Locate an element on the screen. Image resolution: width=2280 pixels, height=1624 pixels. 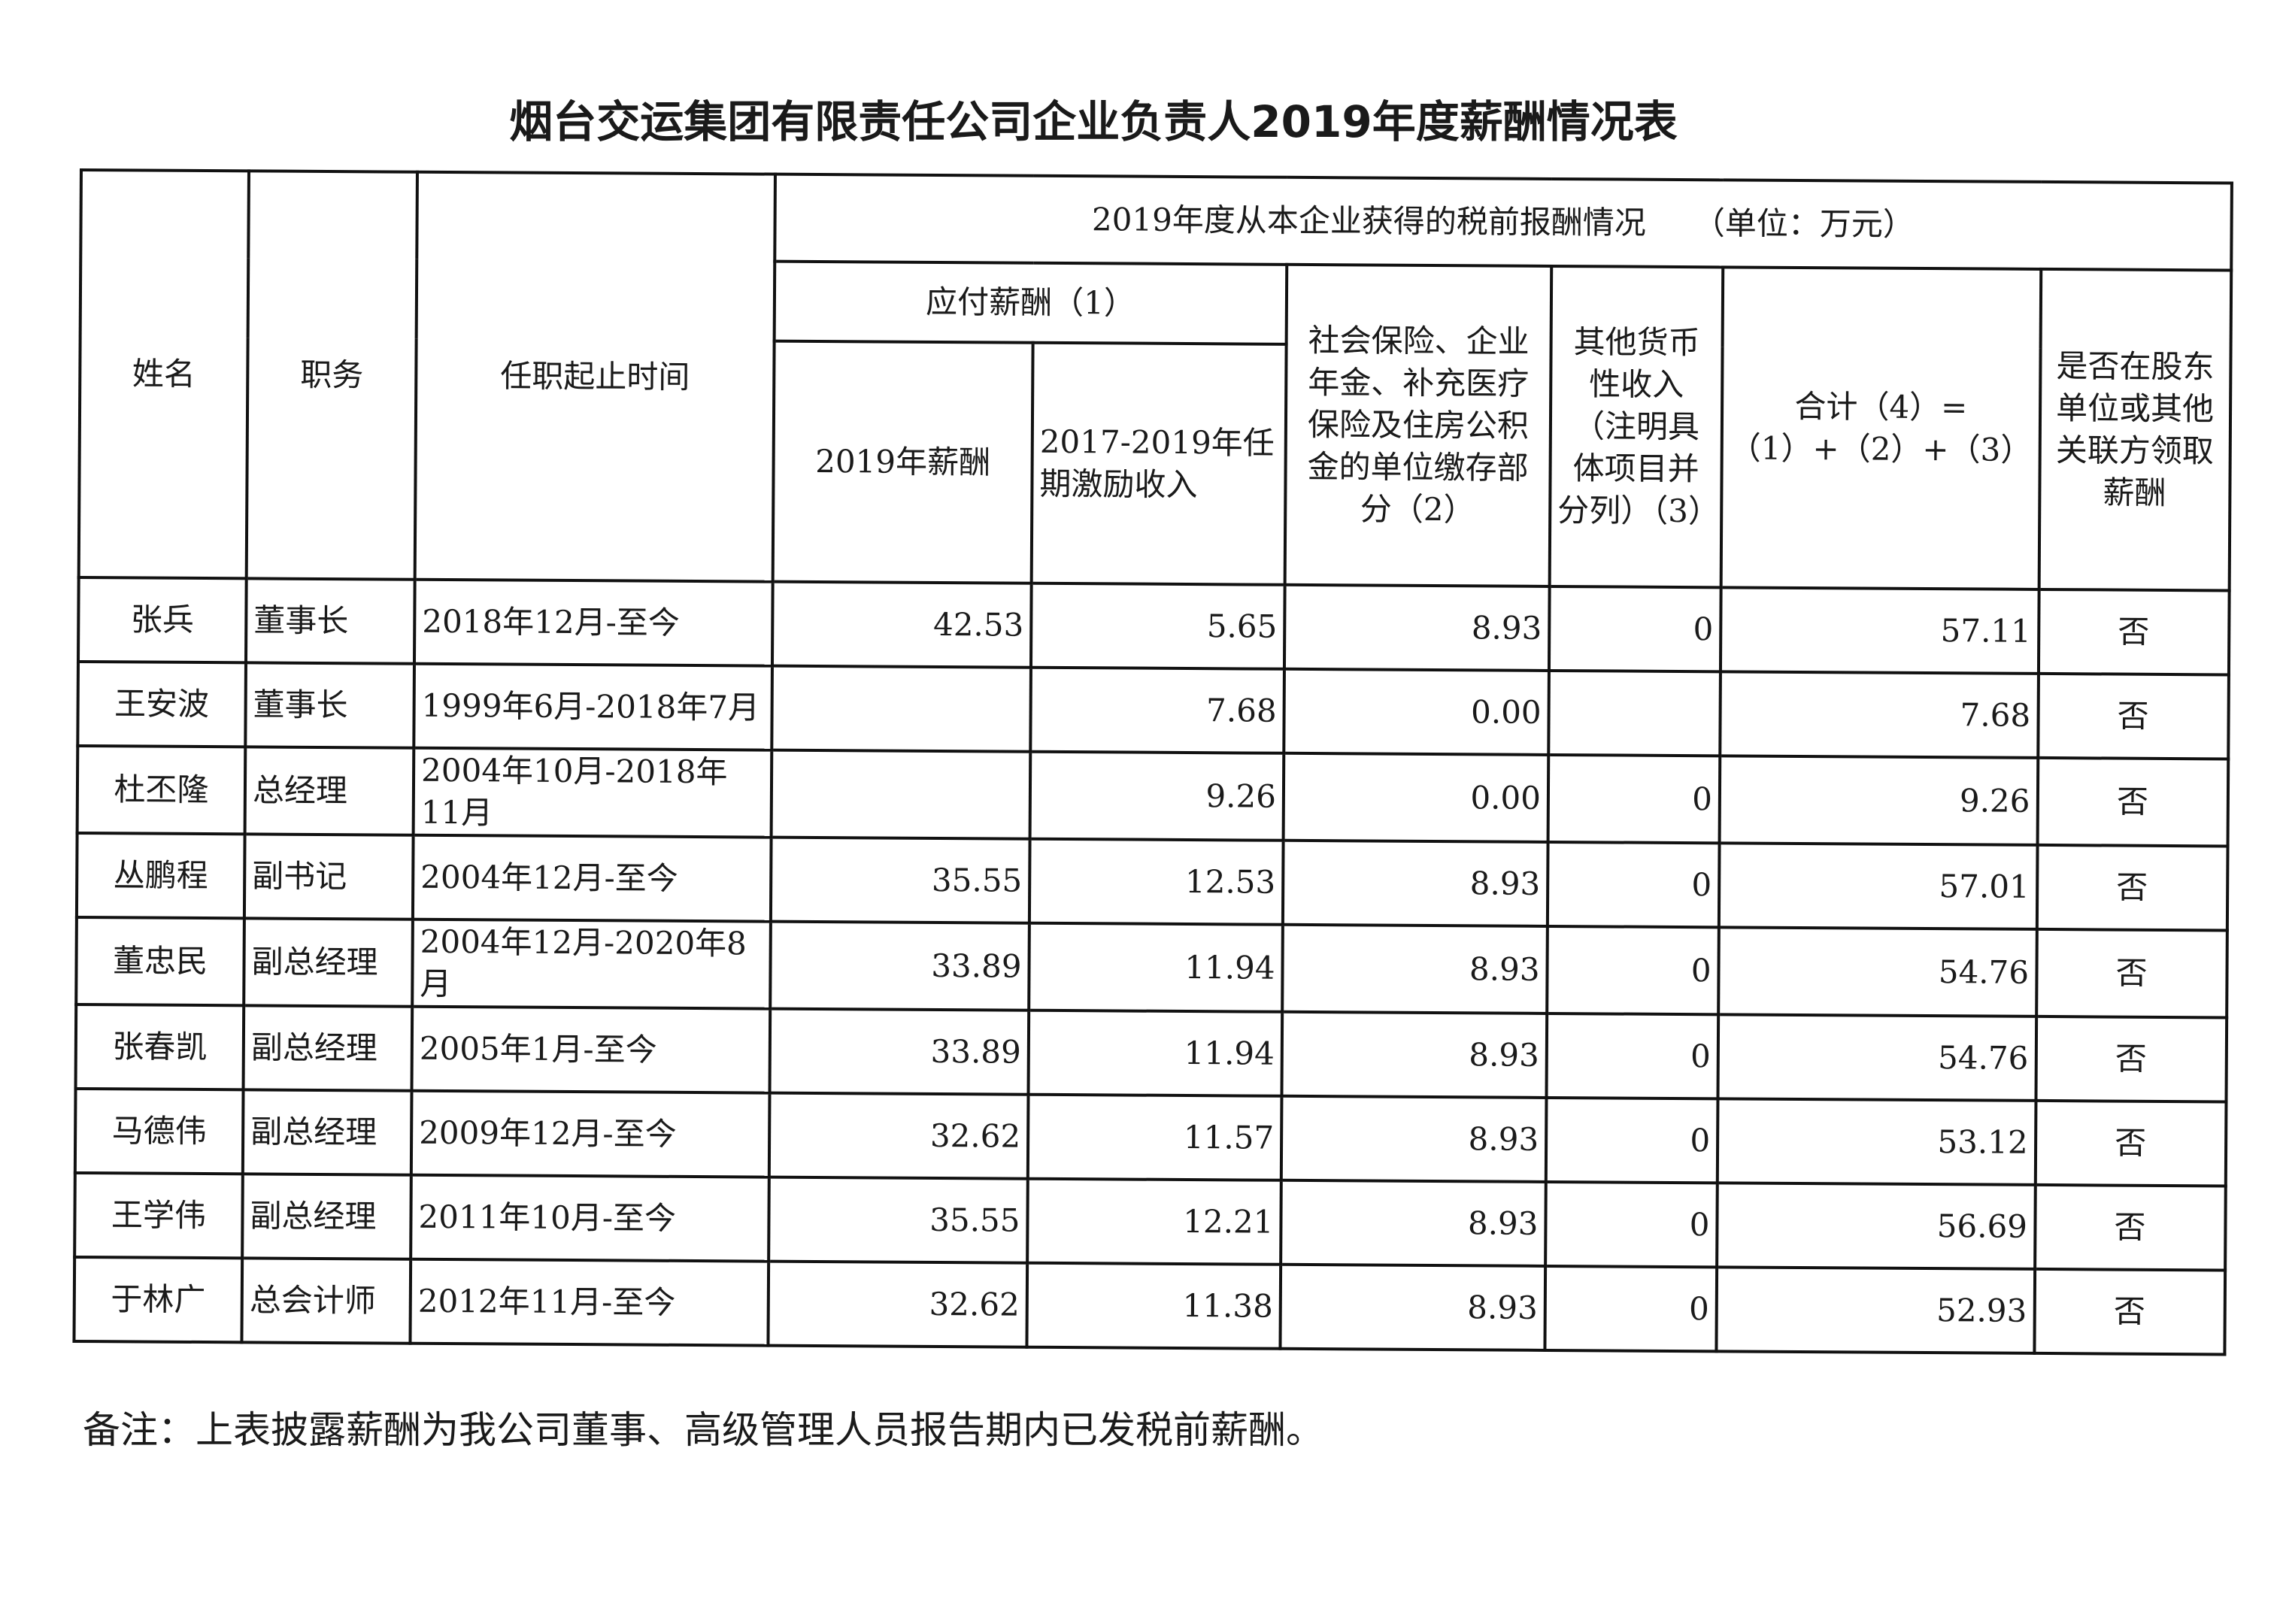
cell-incentive: 12.53 is located at coordinates (1156, 881).